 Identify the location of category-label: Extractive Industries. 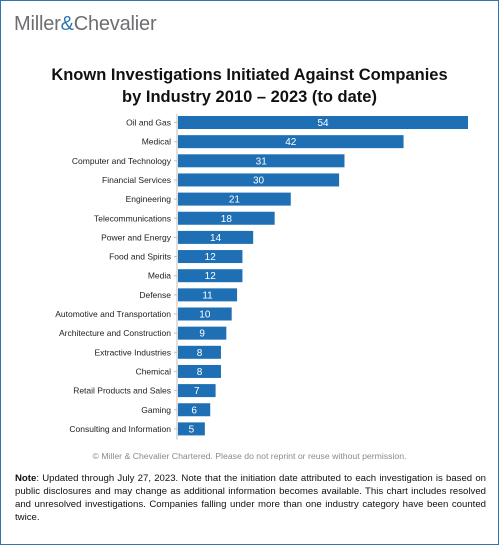
(132, 352).